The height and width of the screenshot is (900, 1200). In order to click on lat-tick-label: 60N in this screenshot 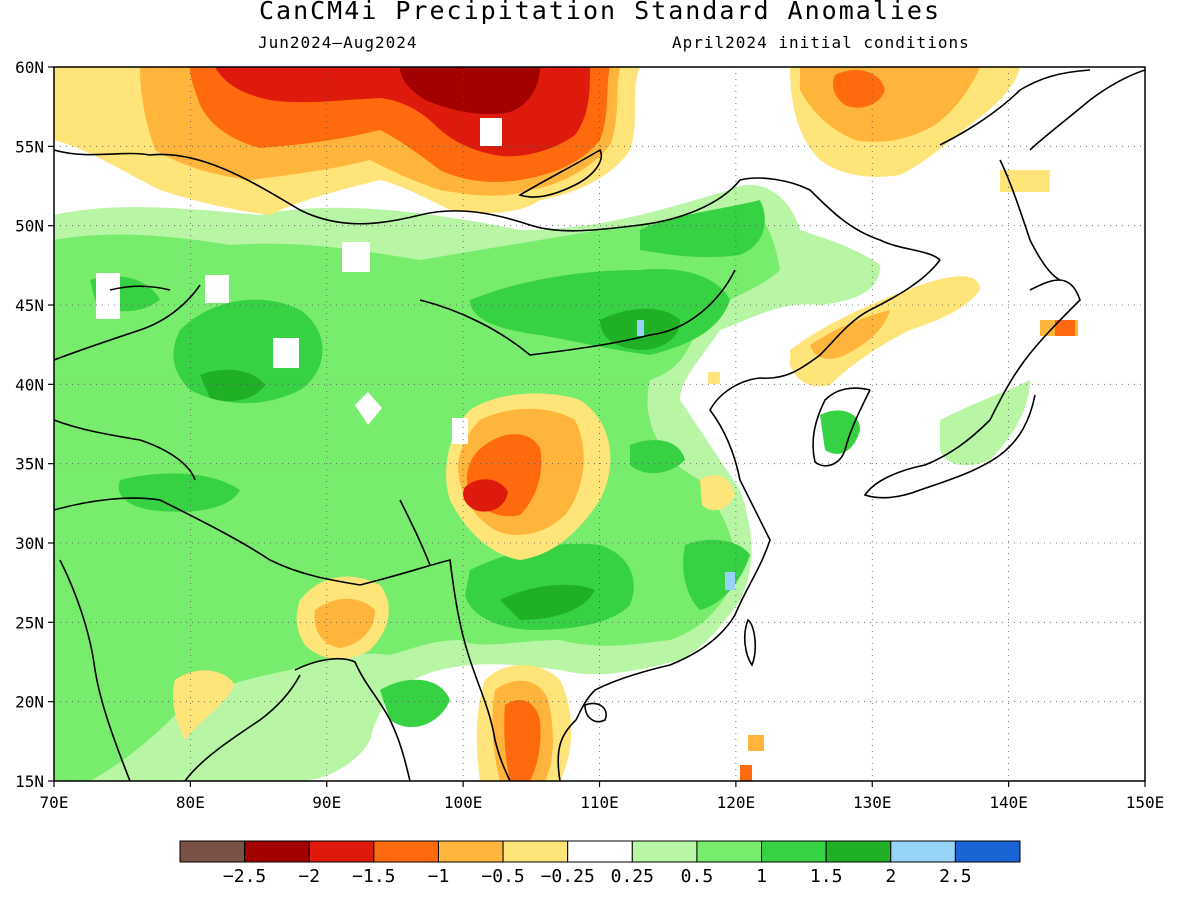, I will do `click(29, 67)`.